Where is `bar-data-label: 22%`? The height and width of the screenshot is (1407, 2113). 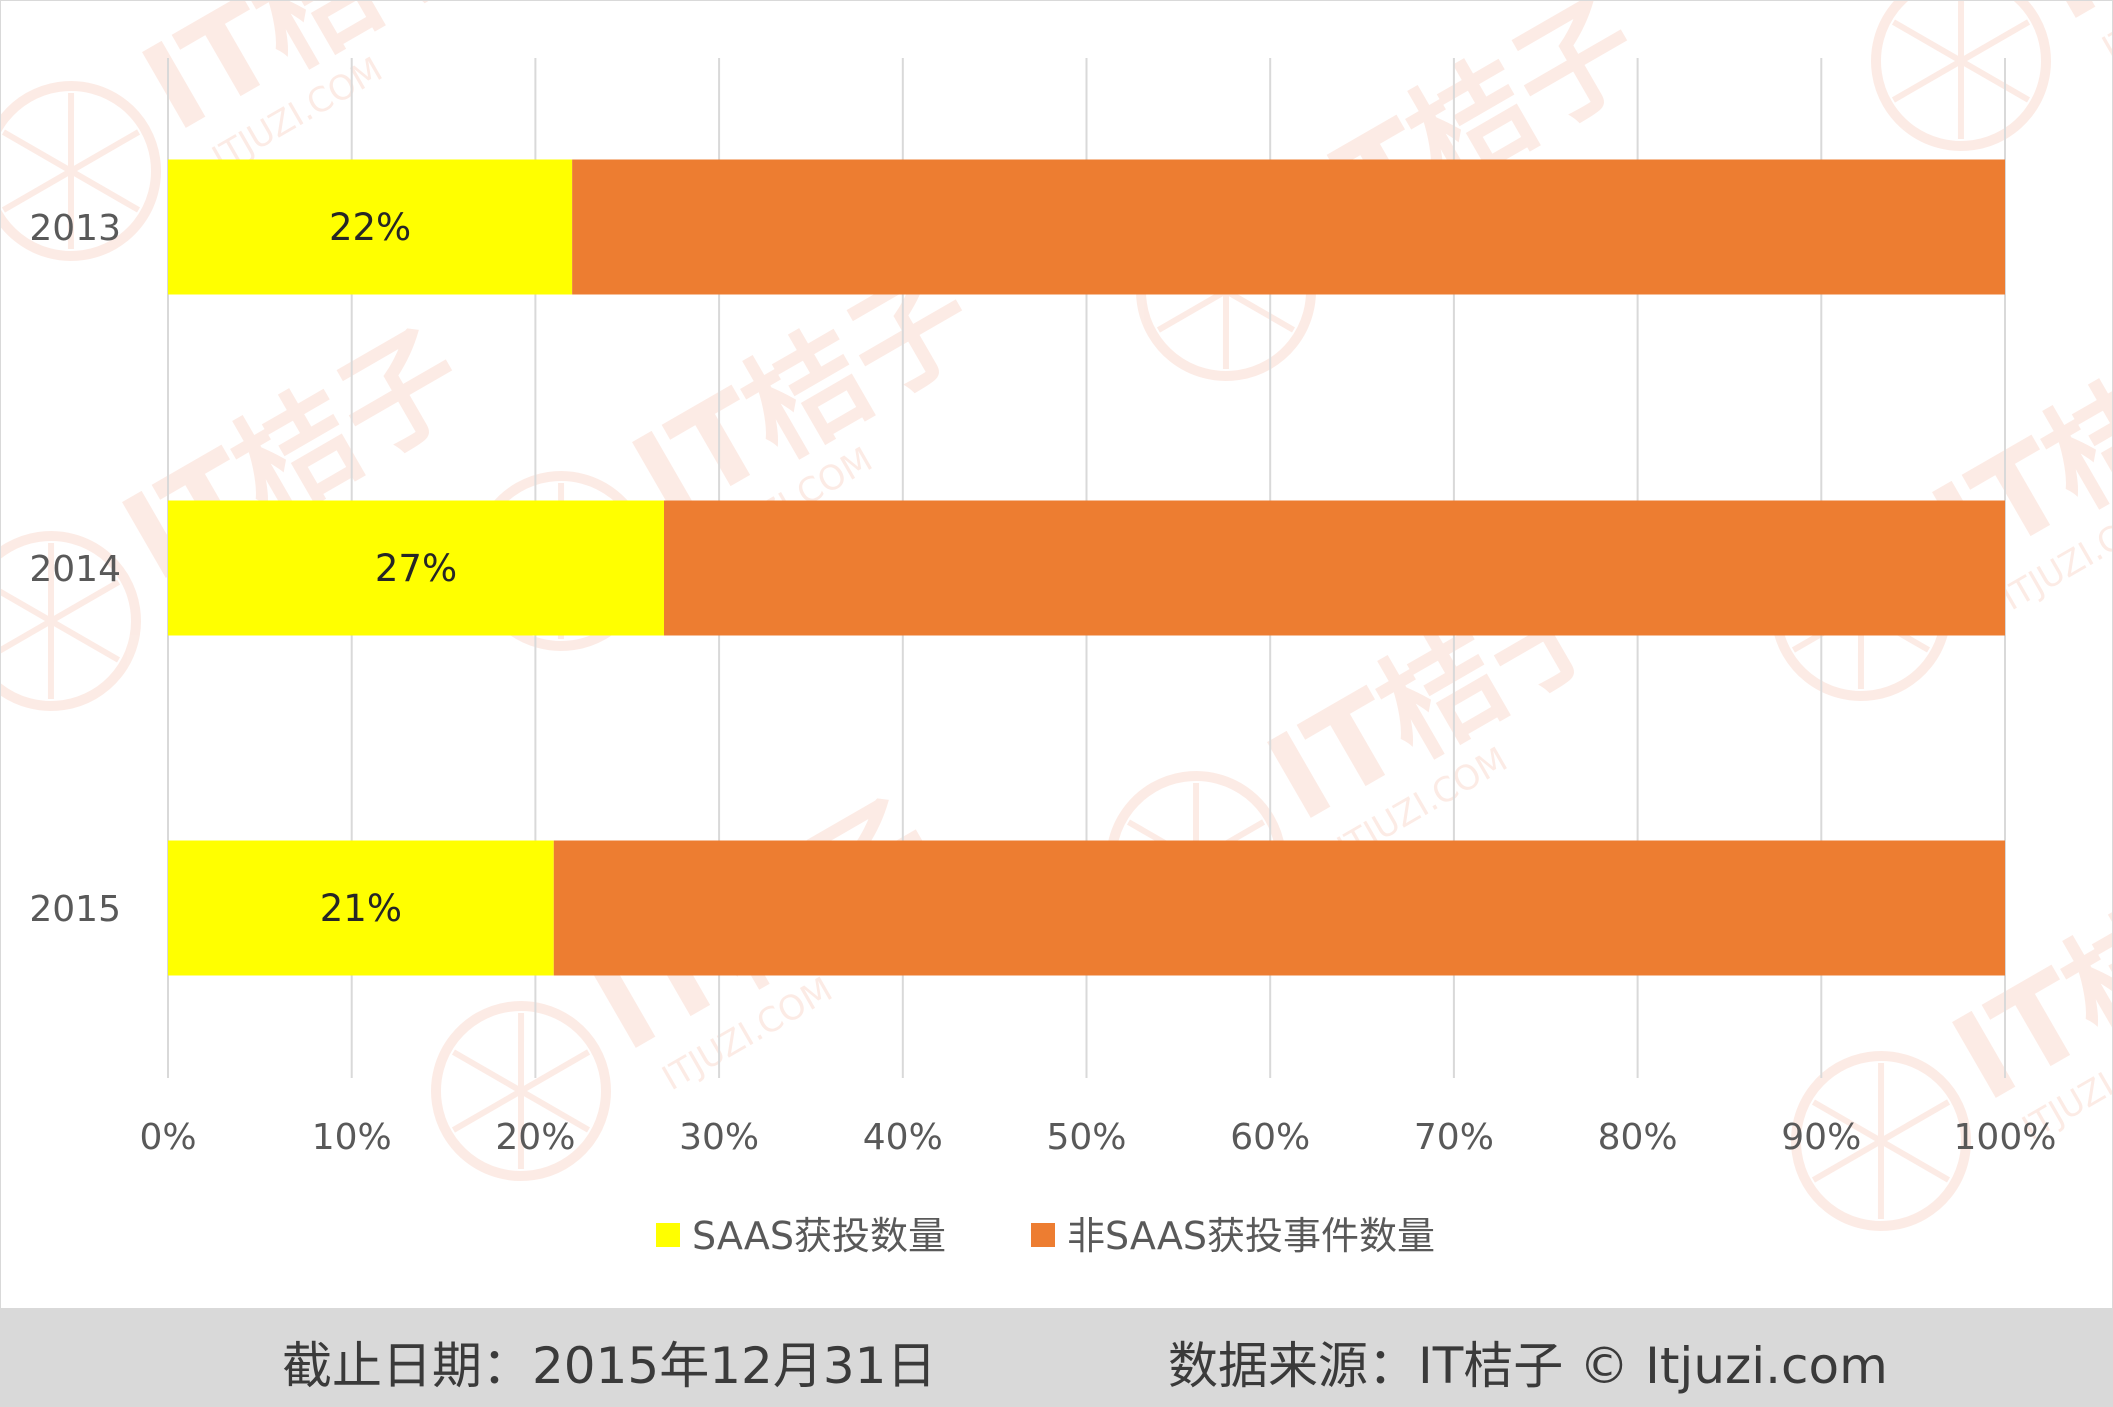
bar-data-label: 22% is located at coordinates (370, 227).